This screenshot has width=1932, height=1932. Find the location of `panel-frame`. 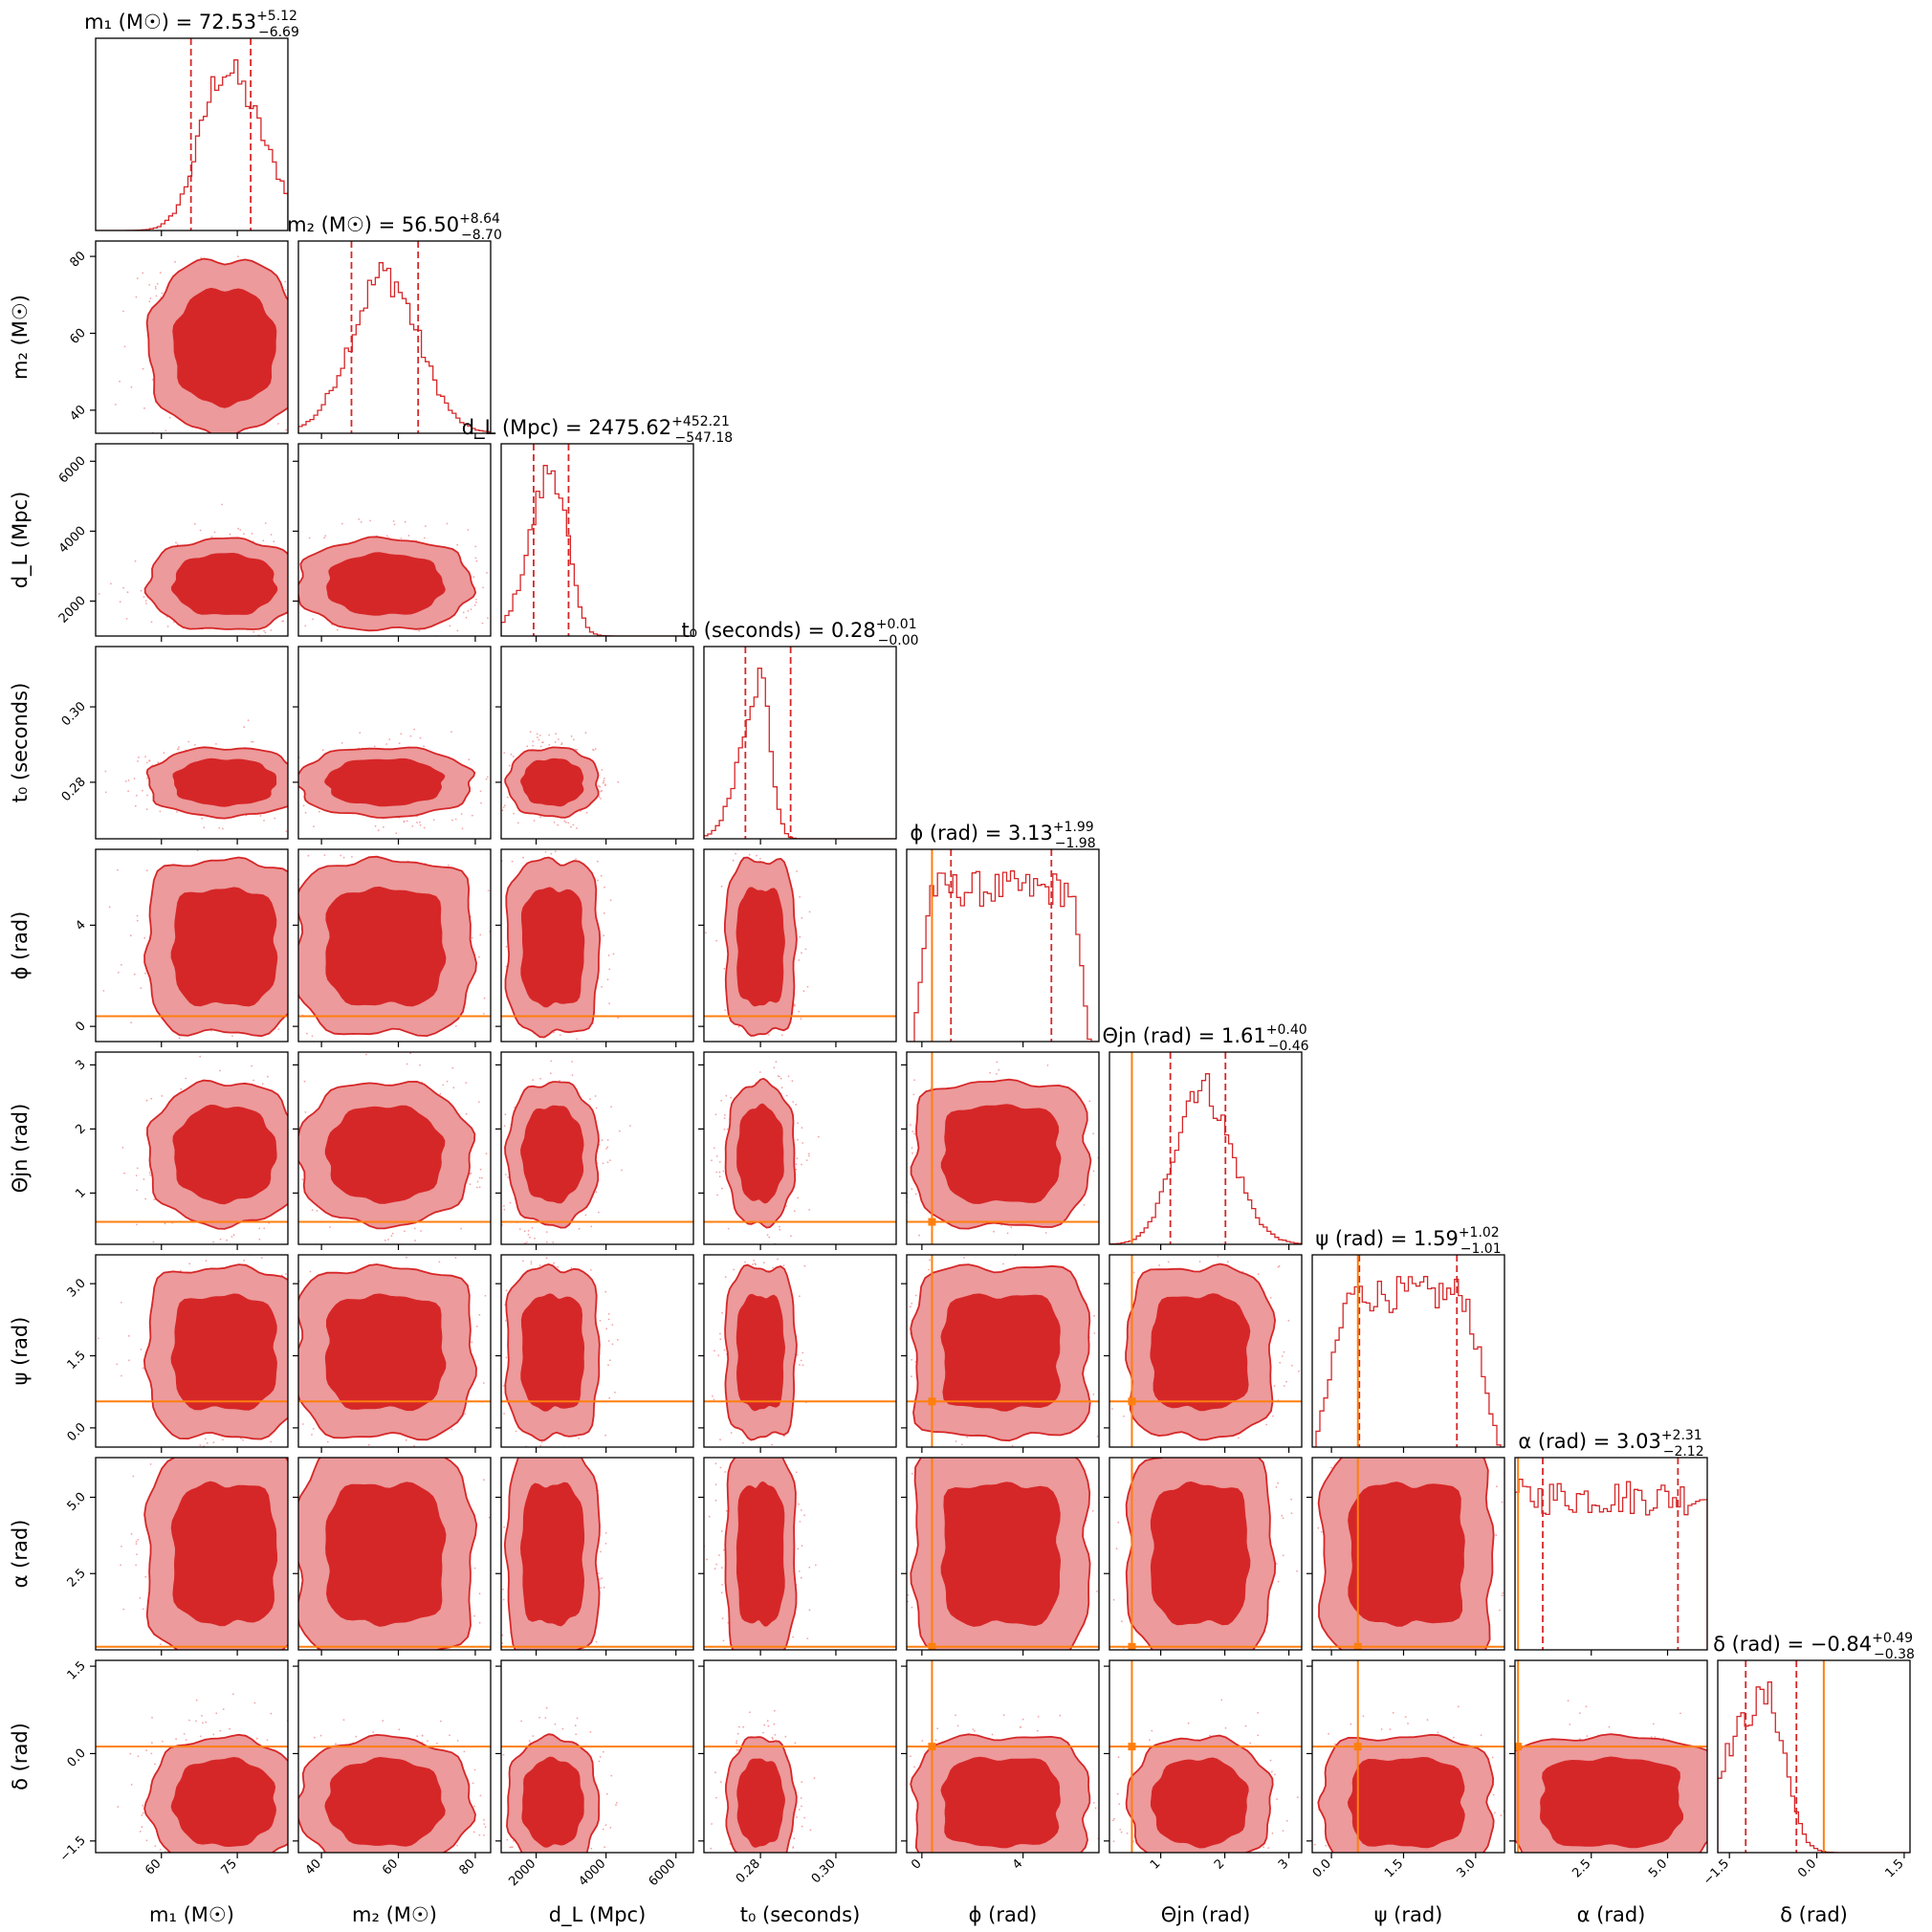

panel-frame is located at coordinates (1206, 1351).